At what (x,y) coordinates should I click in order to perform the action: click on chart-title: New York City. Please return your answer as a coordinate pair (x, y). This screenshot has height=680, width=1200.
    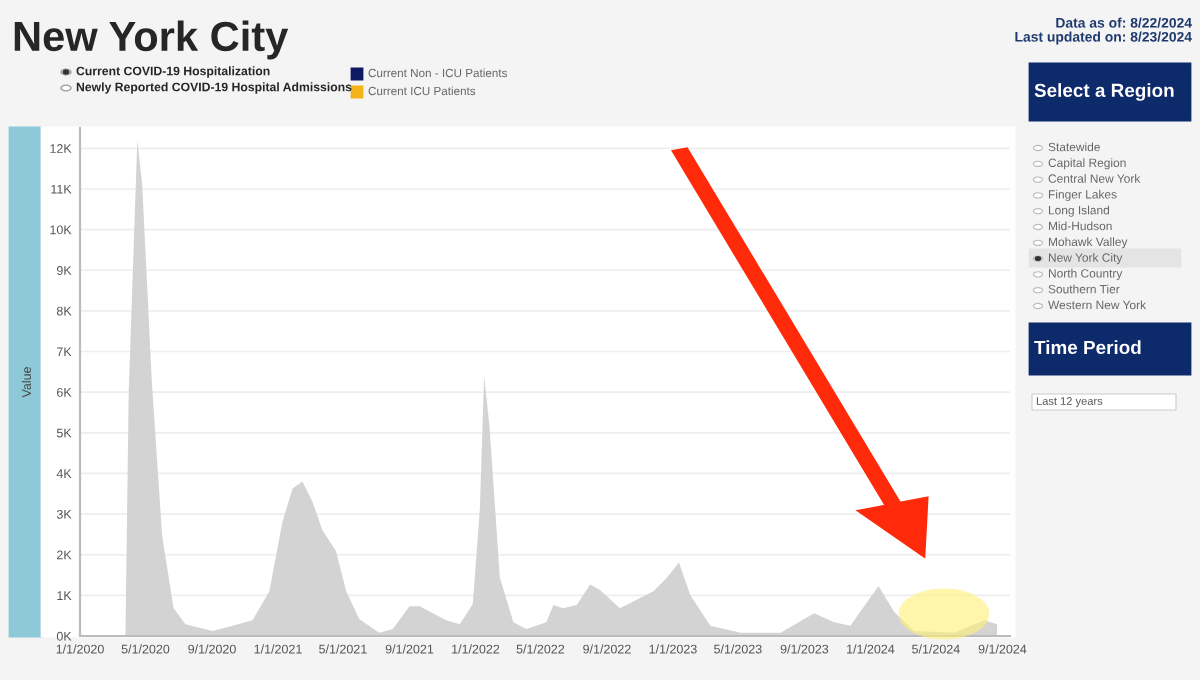
    Looking at the image, I should click on (151, 40).